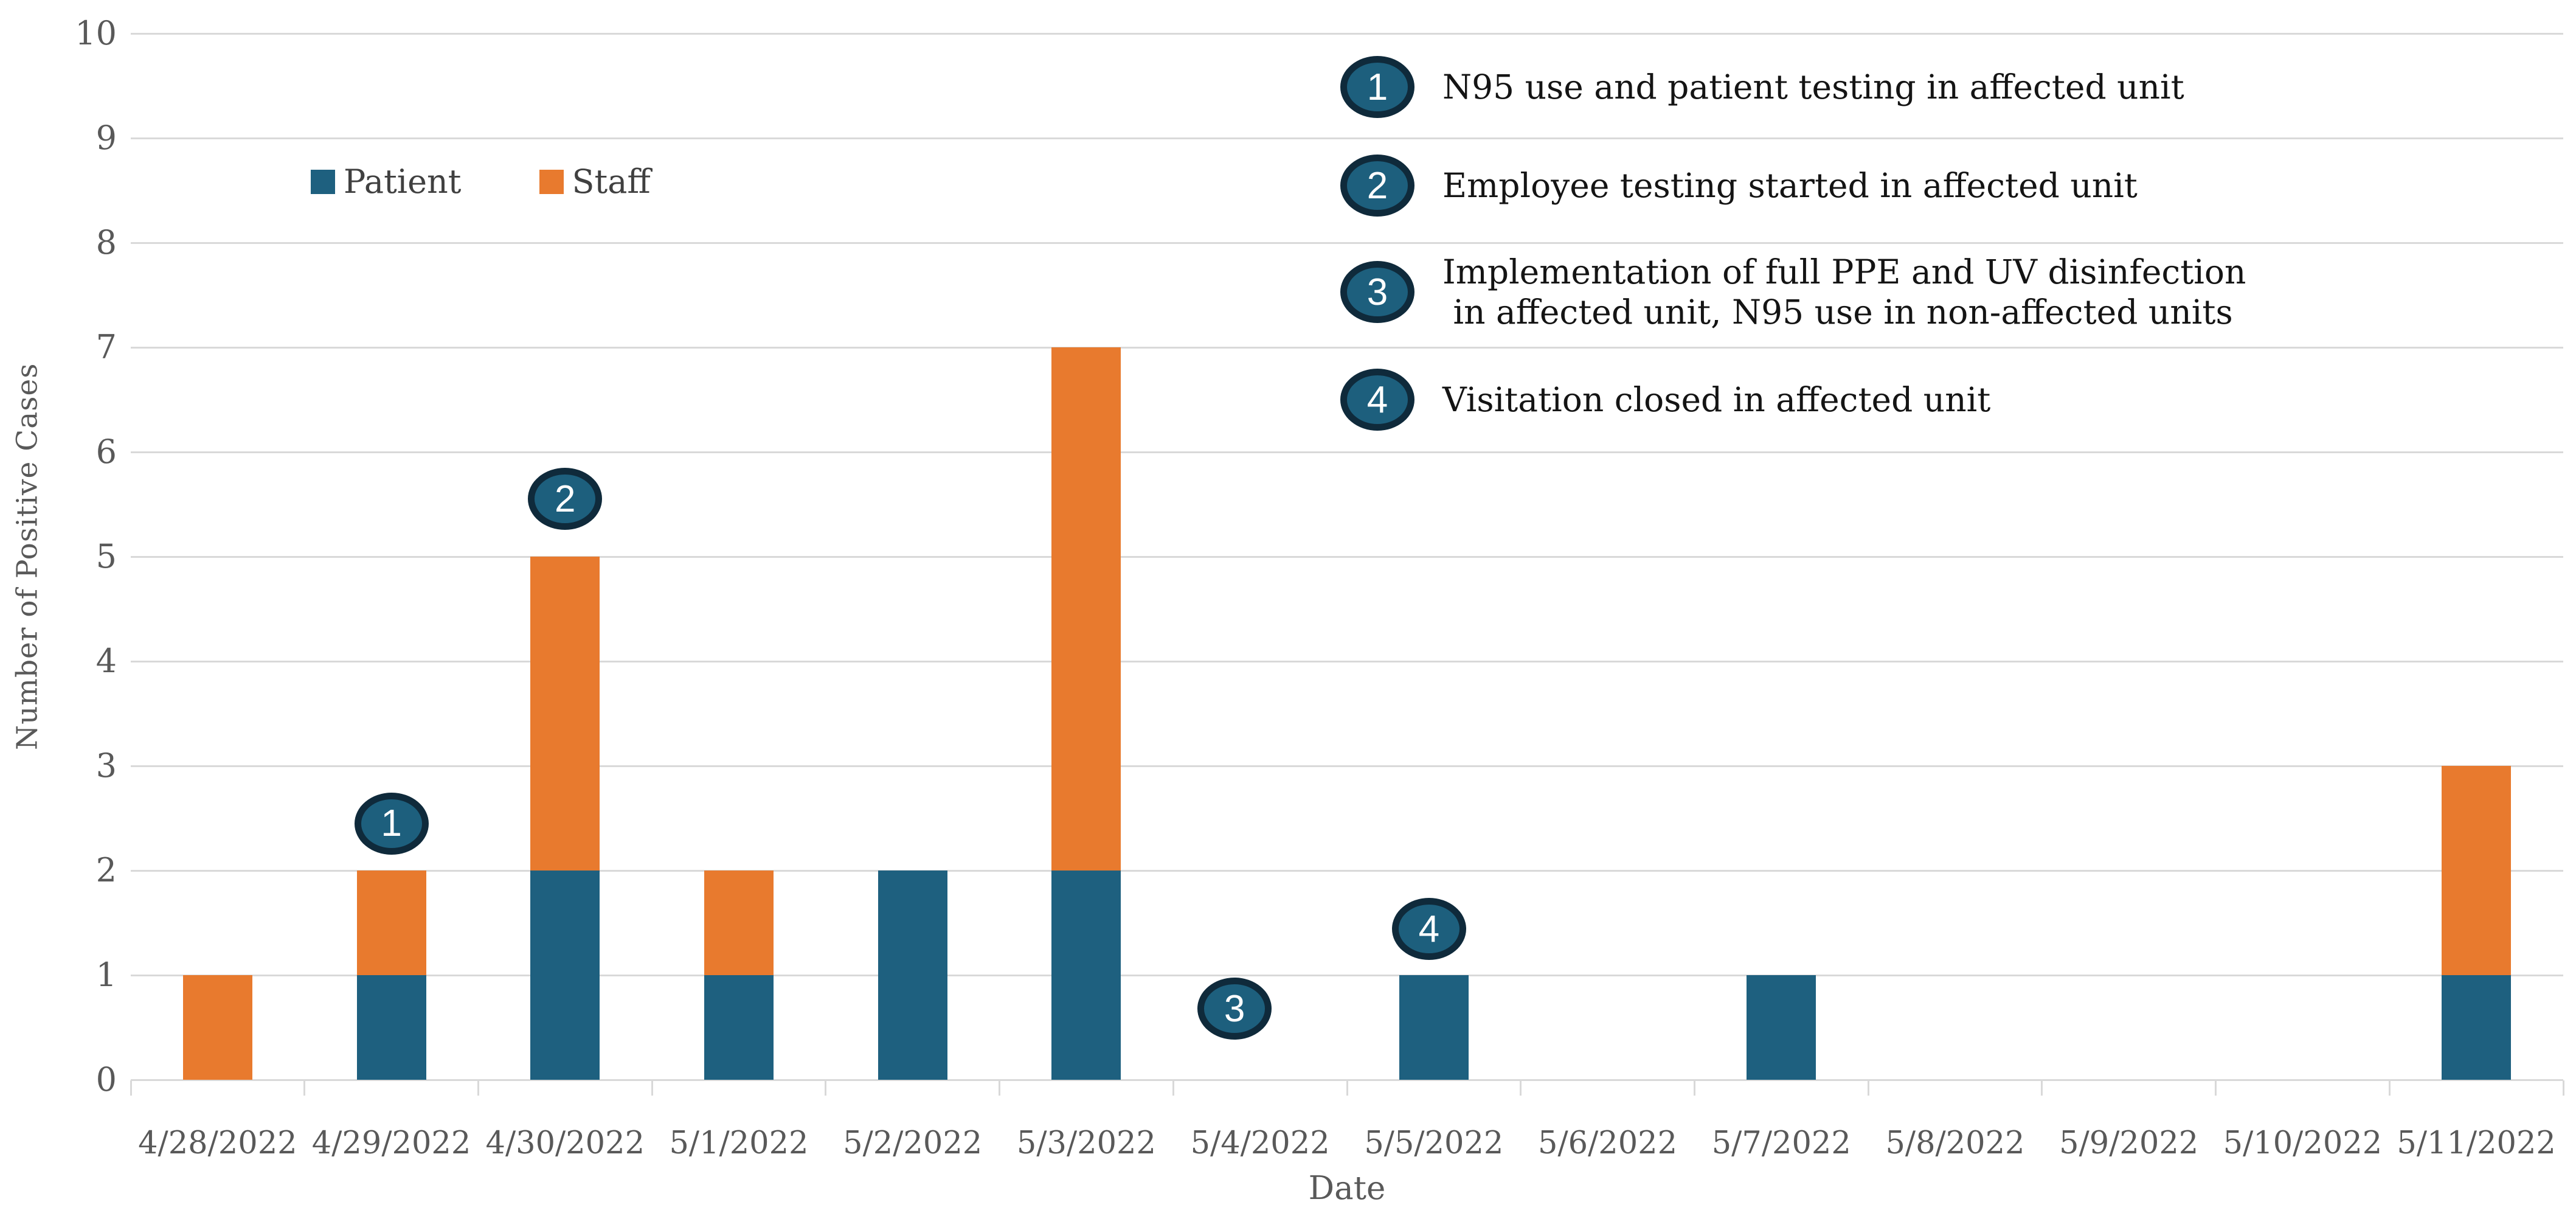 The width and height of the screenshot is (2576, 1213). I want to click on y-tick-label: 1, so click(106, 975).